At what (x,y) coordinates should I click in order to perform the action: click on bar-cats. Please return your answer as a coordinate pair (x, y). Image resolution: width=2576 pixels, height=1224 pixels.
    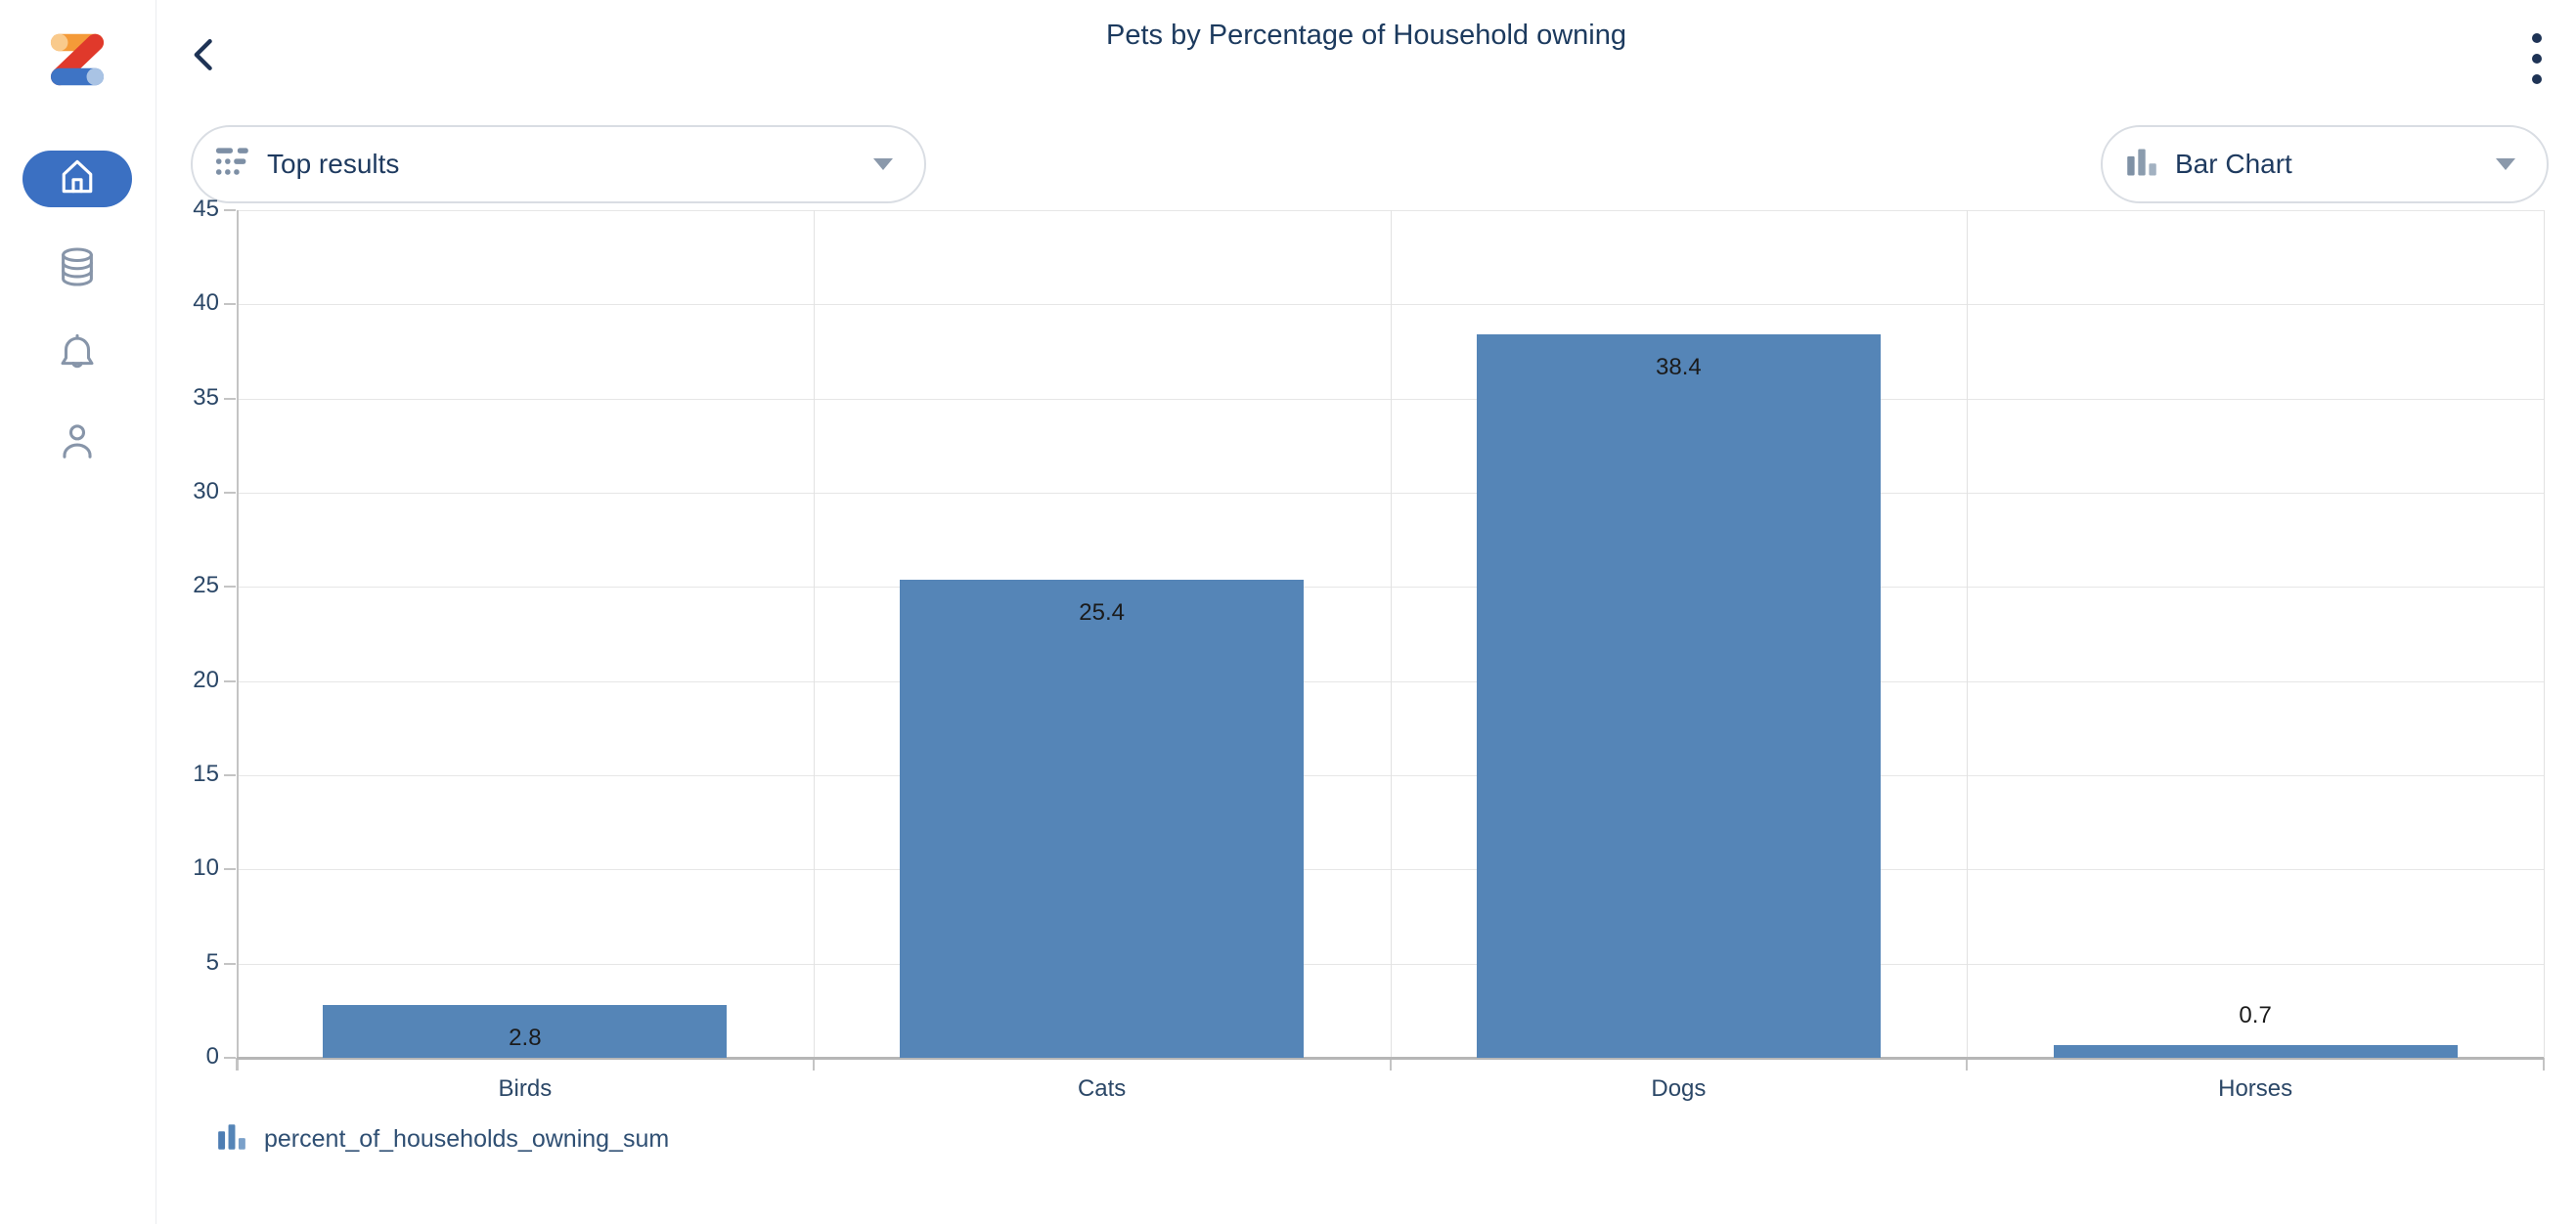
    Looking at the image, I should click on (1102, 818).